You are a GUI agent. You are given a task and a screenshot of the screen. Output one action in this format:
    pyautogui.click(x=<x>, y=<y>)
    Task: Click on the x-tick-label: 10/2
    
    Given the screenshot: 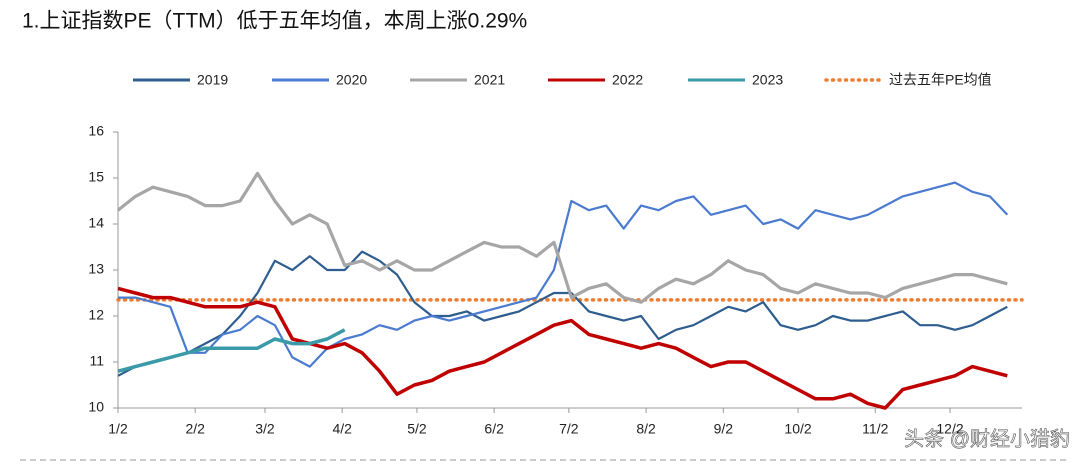 What is the action you would take?
    pyautogui.click(x=797, y=429)
    